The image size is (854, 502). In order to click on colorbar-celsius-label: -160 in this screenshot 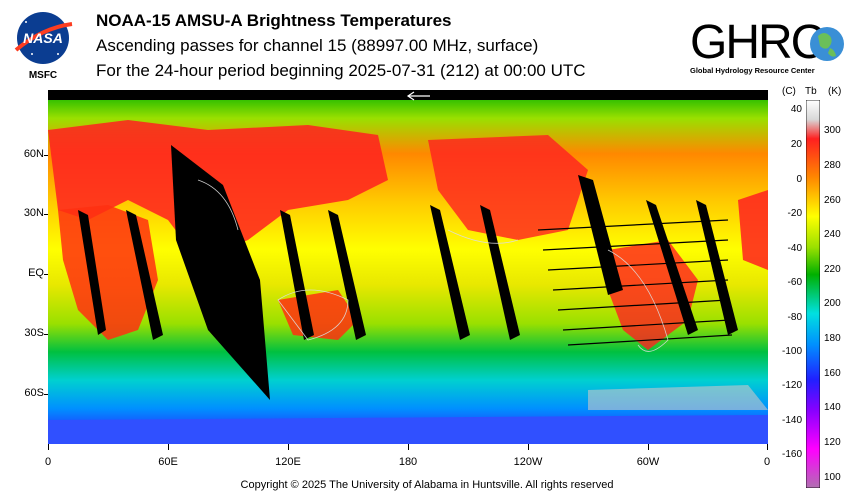, I will do `click(791, 454)`.